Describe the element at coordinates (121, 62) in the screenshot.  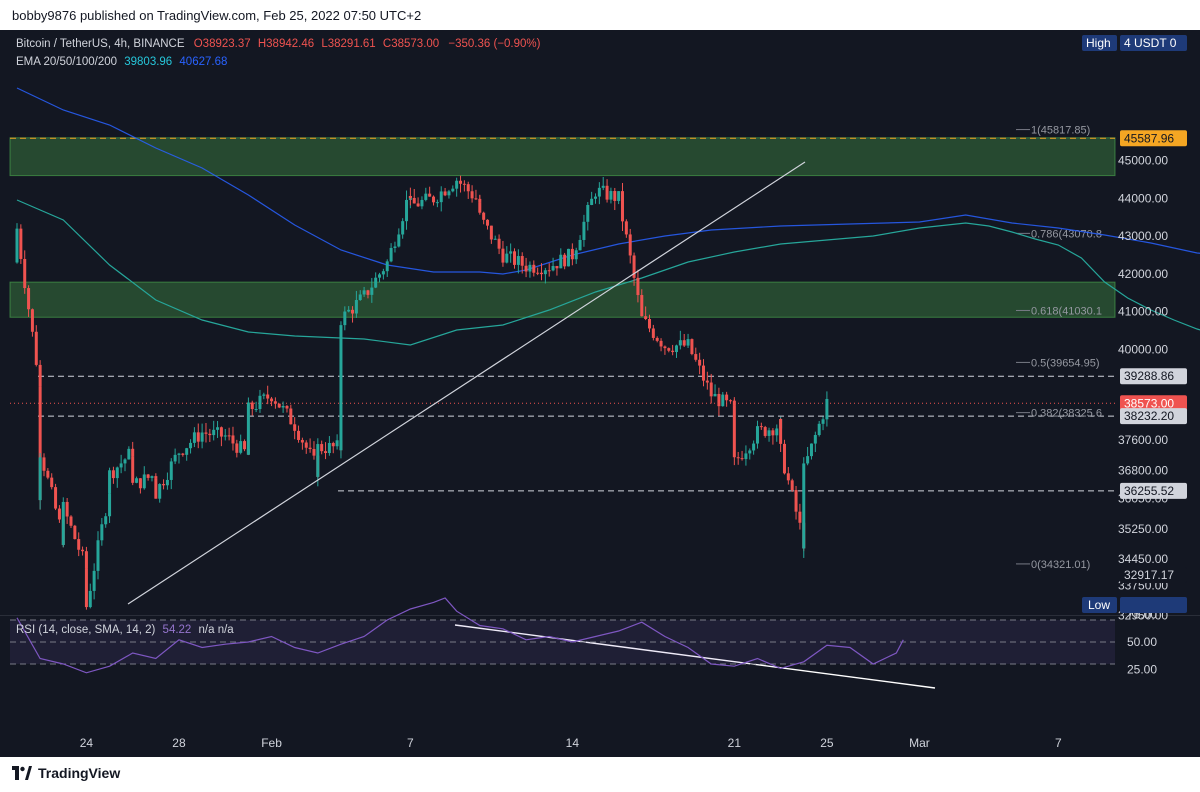
I see `ema-legend: EMA 20/50/100/200 39803.96 40627.68` at that location.